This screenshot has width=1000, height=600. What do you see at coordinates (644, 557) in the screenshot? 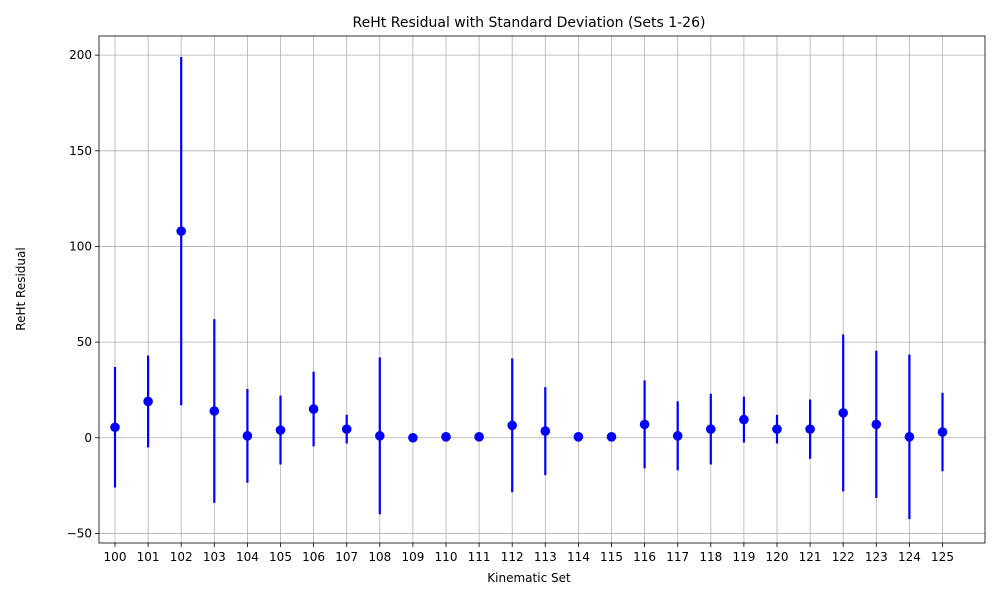
I see `x-tick-label: 116` at bounding box center [644, 557].